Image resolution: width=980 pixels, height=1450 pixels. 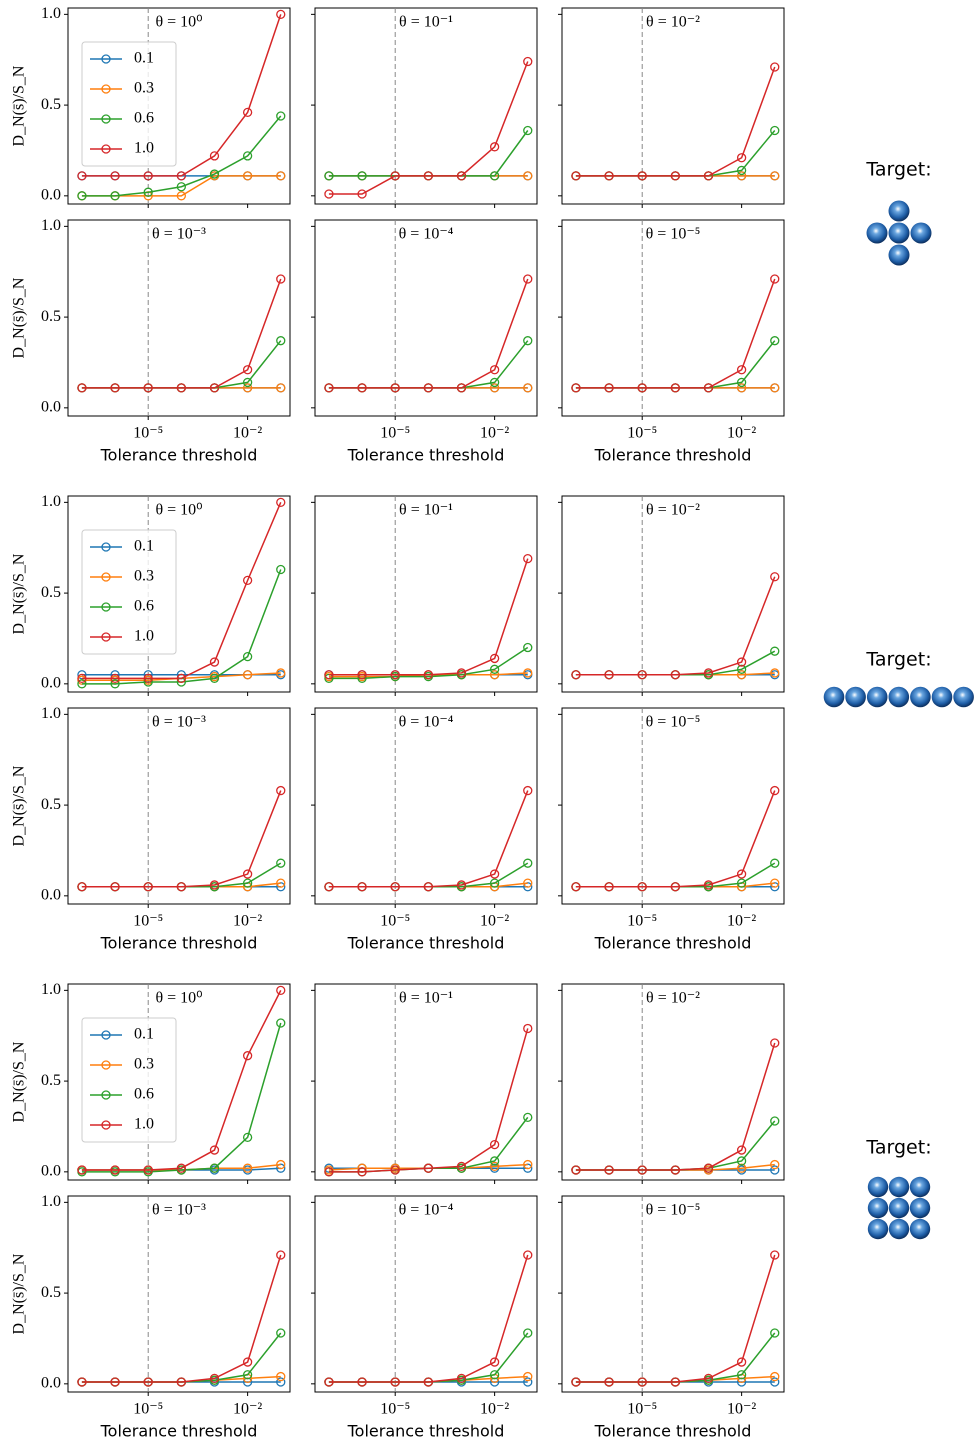 I want to click on panel-title: θ = 10⁰, so click(x=178, y=510).